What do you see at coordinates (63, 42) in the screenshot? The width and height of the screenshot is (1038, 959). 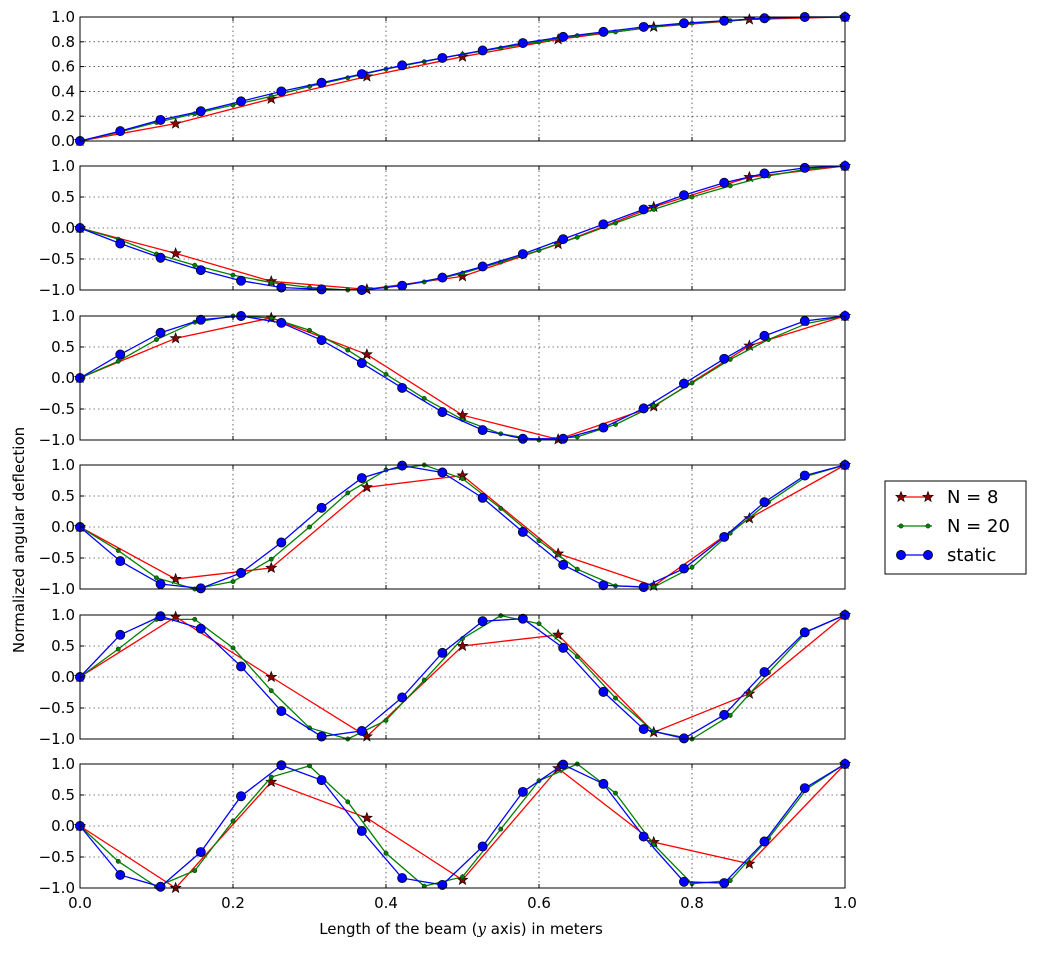 I see `y-tick-label: 0.8` at bounding box center [63, 42].